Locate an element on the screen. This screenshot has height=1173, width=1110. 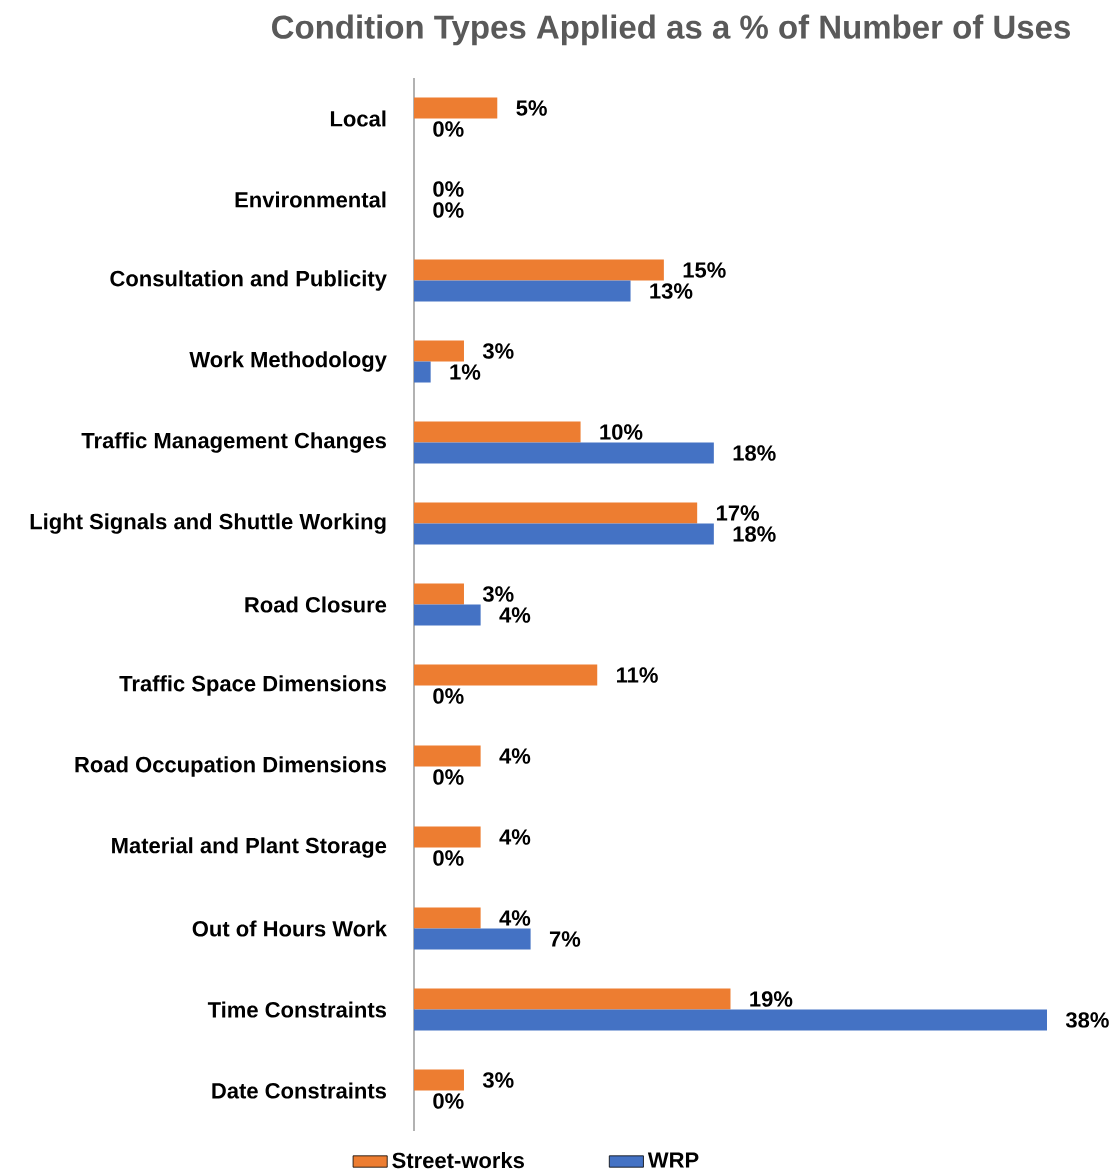
data-label: 13% is located at coordinates (671, 291).